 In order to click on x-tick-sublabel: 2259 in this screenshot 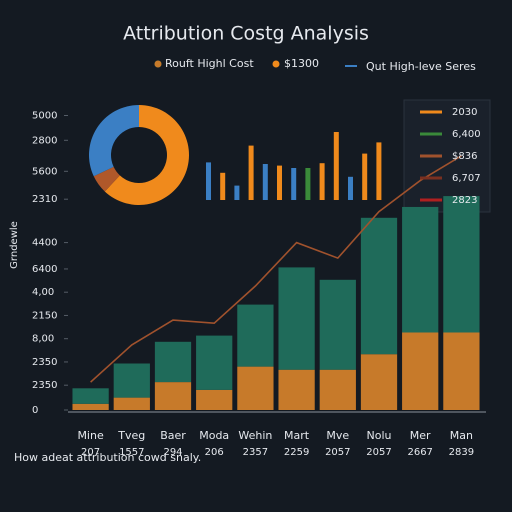, I will do `click(296, 452)`.